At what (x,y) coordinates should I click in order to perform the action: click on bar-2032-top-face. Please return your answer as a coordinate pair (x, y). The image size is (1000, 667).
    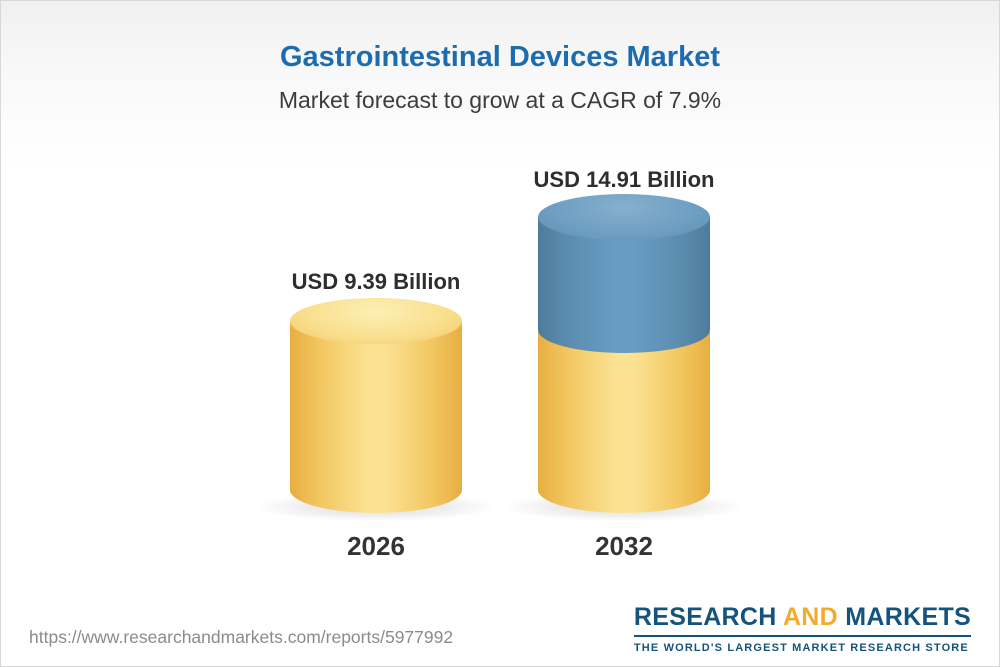
    Looking at the image, I should click on (624, 217).